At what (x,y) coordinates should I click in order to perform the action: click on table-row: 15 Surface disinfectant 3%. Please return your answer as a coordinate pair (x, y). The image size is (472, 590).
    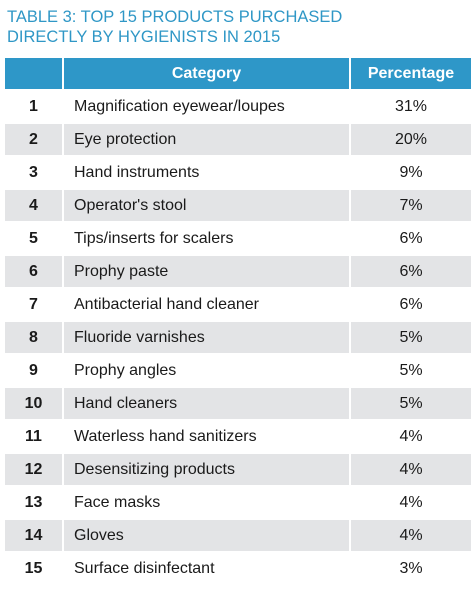
    Looking at the image, I should click on (238, 567).